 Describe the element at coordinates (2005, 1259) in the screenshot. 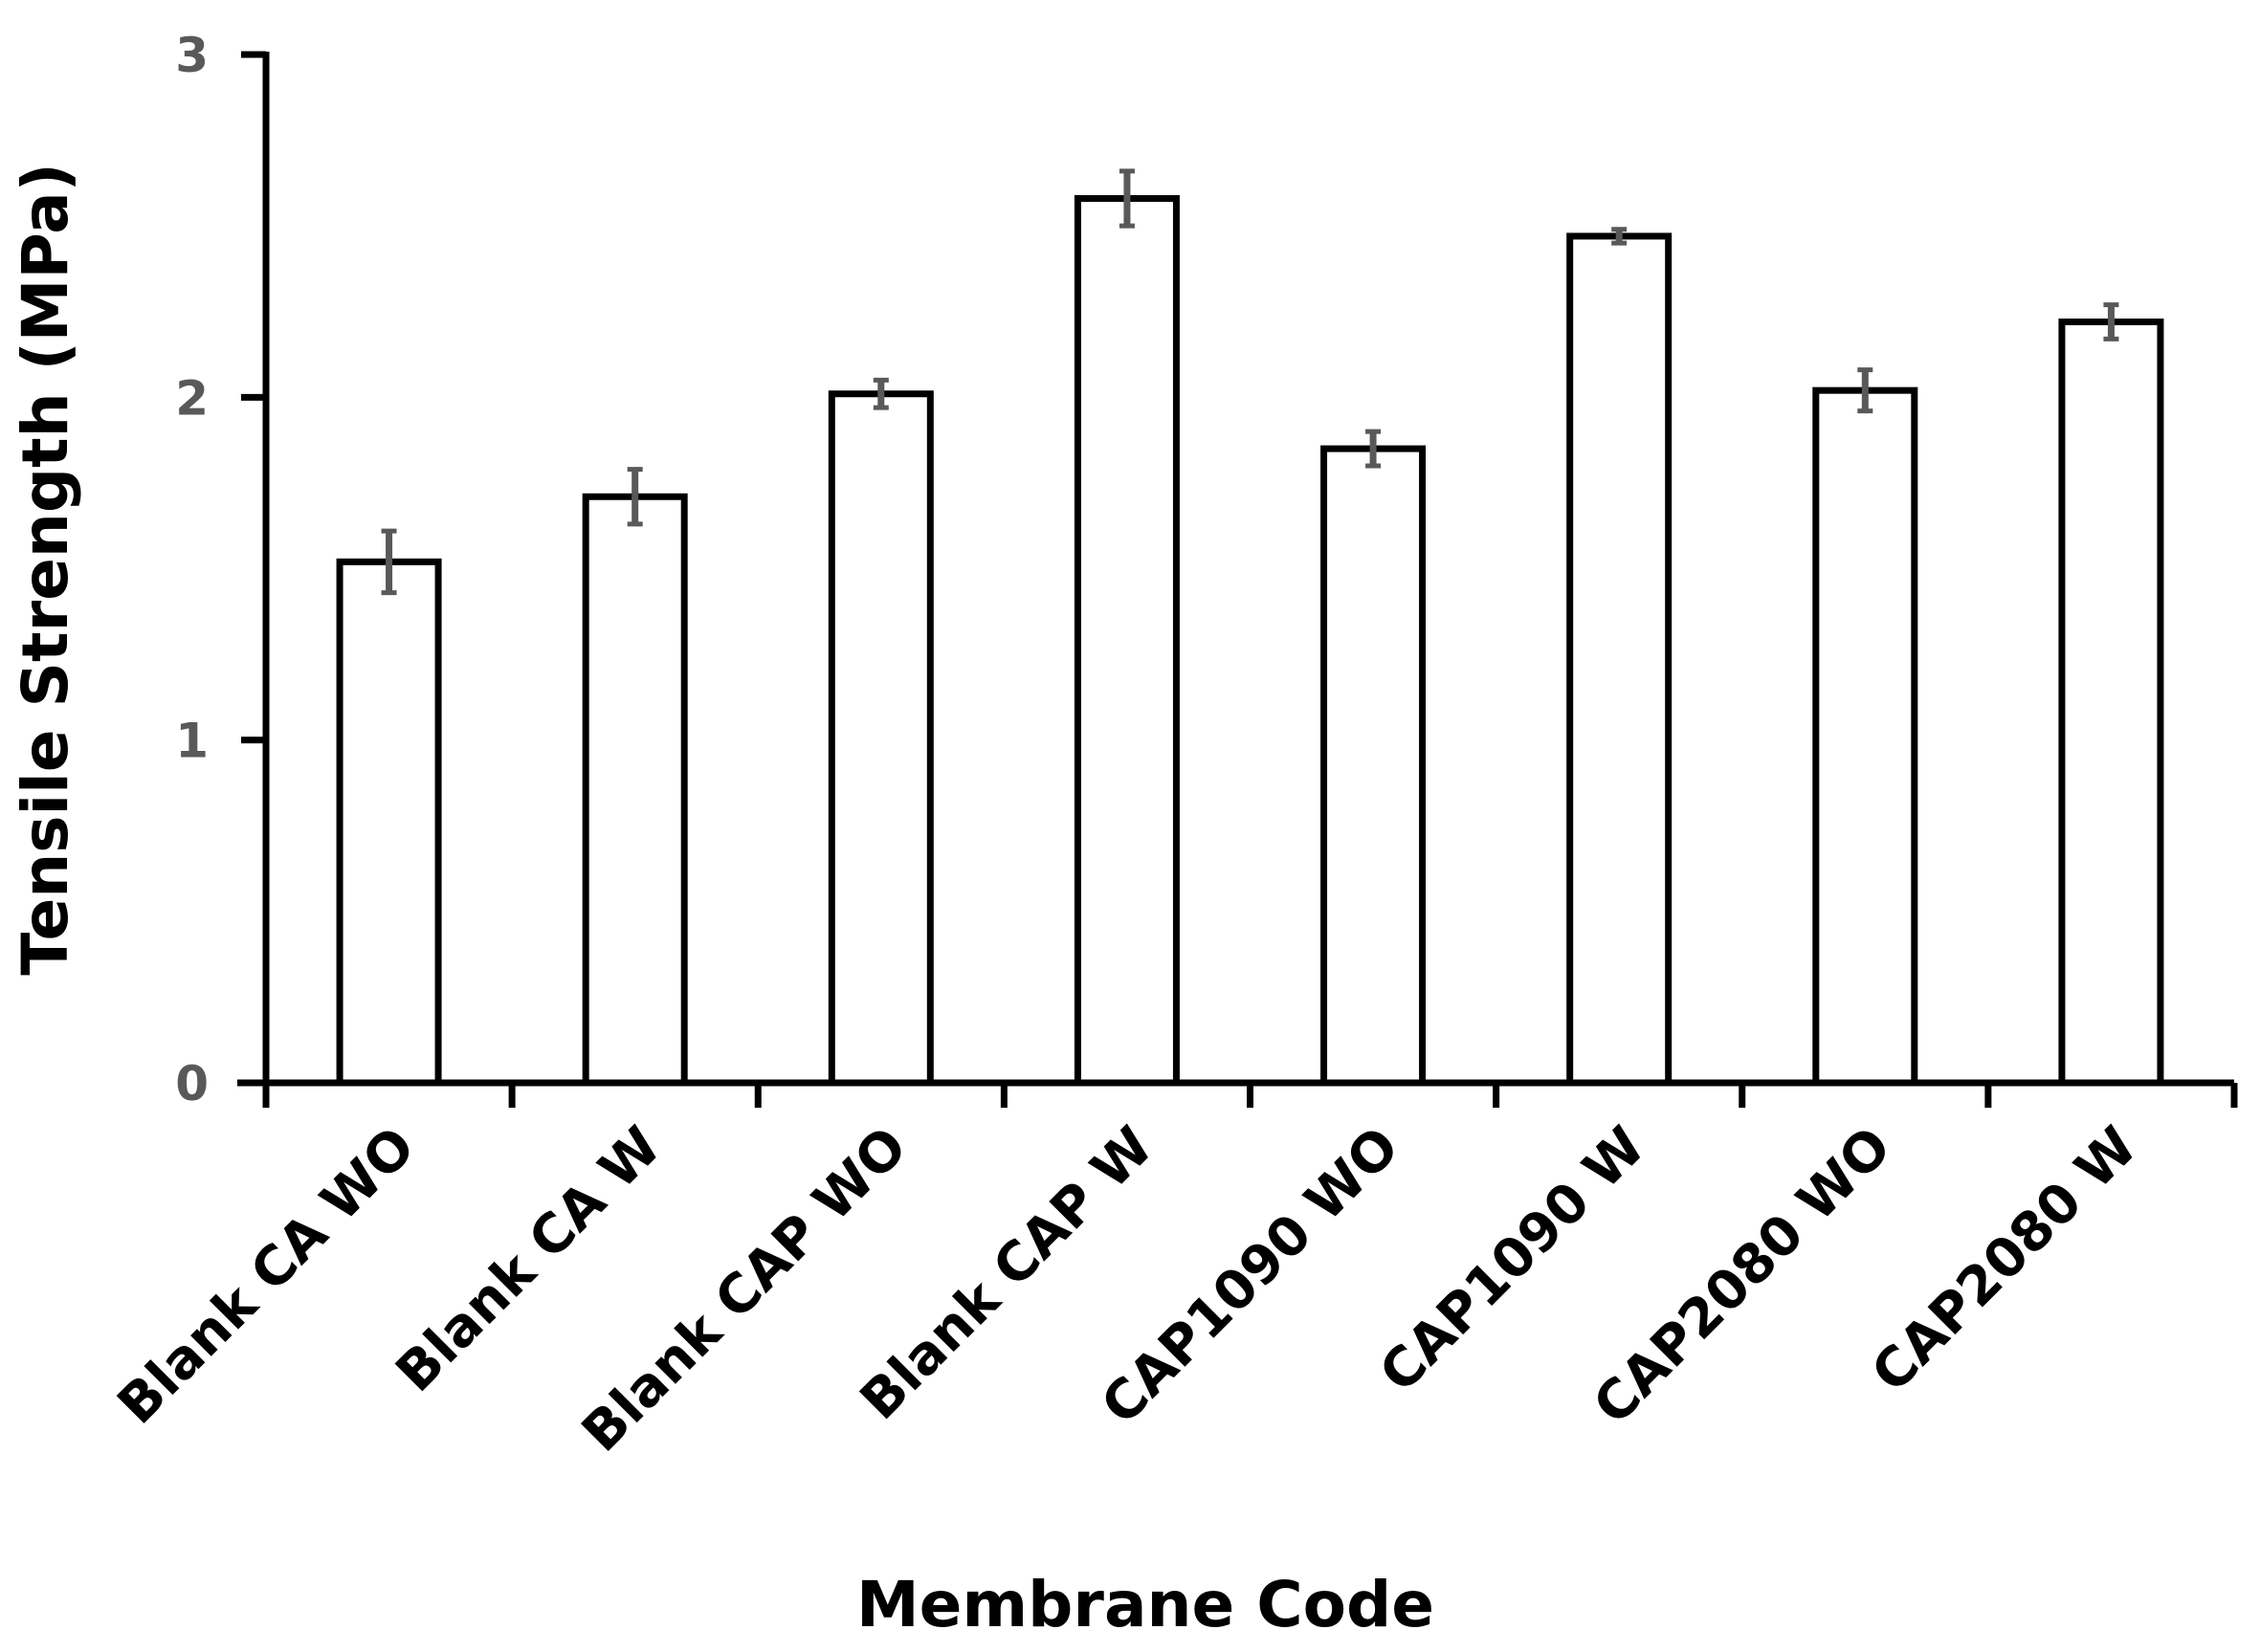

I see `x-category-label-7: CAP2080 W` at that location.